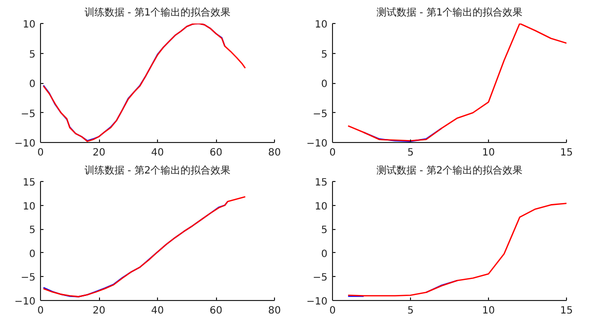 The width and height of the screenshot is (596, 324). Describe the element at coordinates (449, 12) in the screenshot. I see `chart-title: 测试数据 - 第1个输出的拟合效果` at that location.